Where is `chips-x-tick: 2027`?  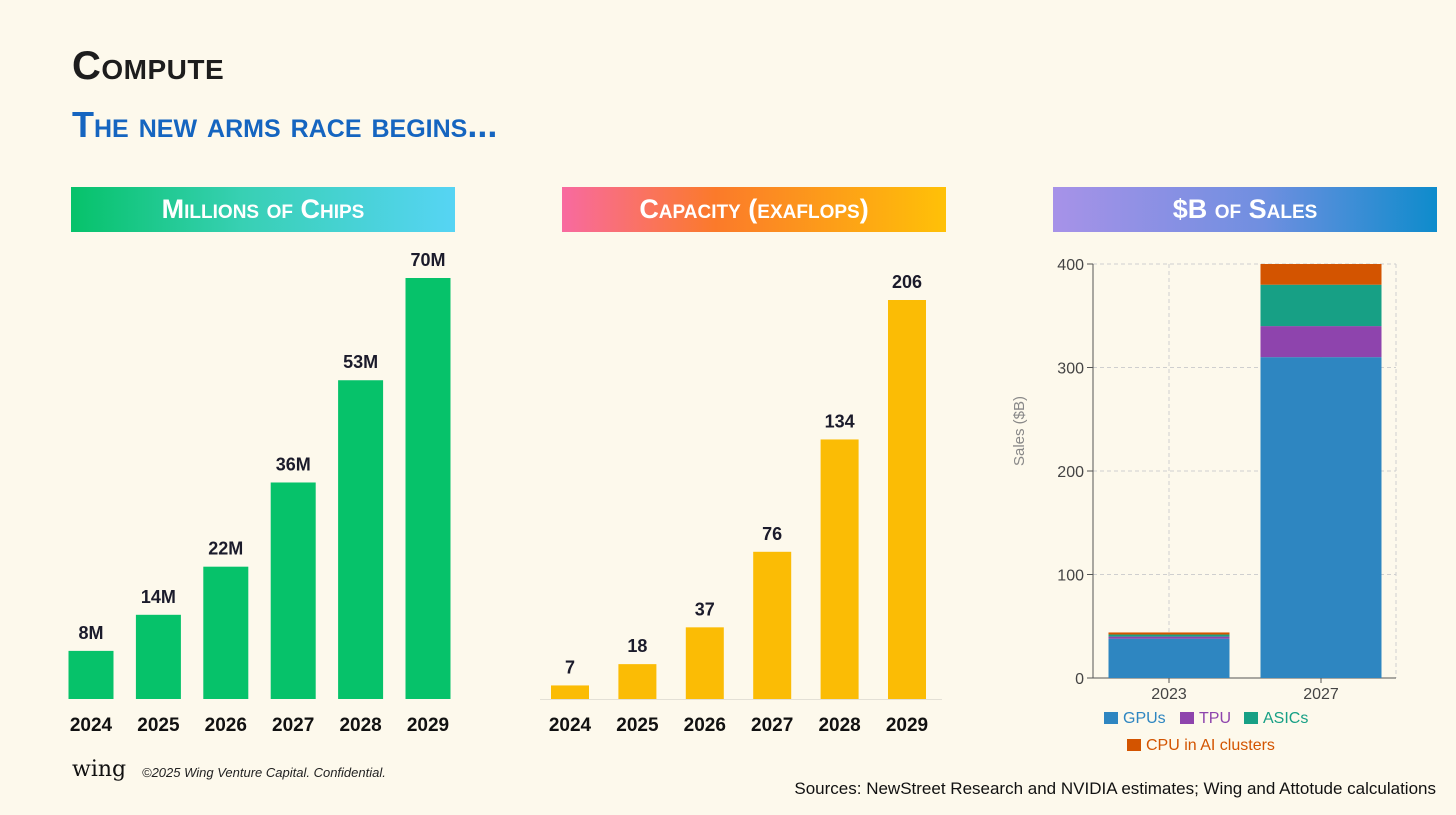
chips-x-tick: 2027 is located at coordinates (293, 725).